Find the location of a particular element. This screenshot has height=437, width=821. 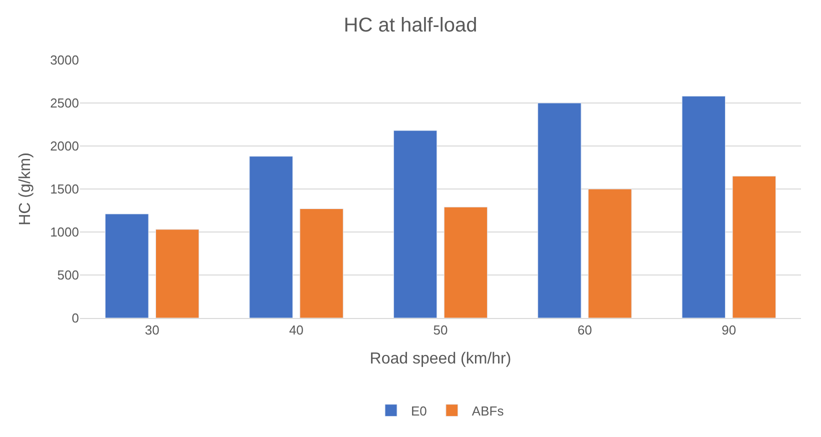

y-tick-label: 1500 is located at coordinates (64, 189).